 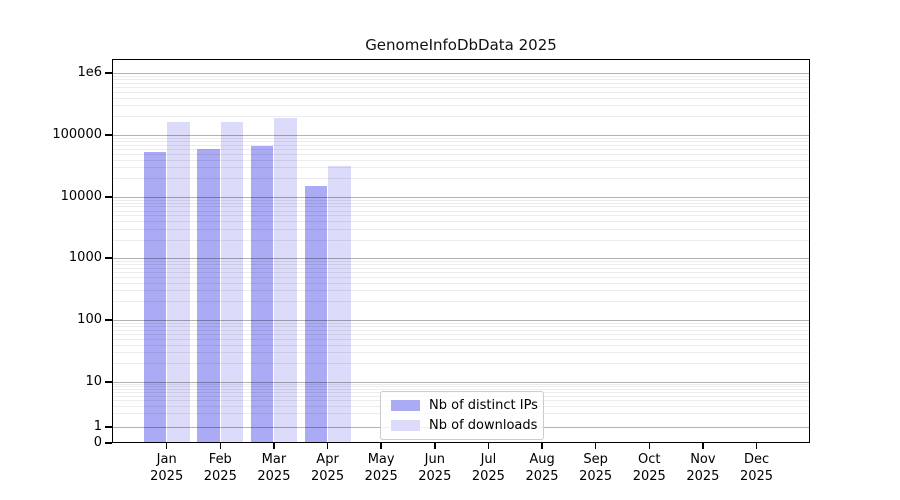 I want to click on x-tick-month: Jul, so click(x=488, y=459).